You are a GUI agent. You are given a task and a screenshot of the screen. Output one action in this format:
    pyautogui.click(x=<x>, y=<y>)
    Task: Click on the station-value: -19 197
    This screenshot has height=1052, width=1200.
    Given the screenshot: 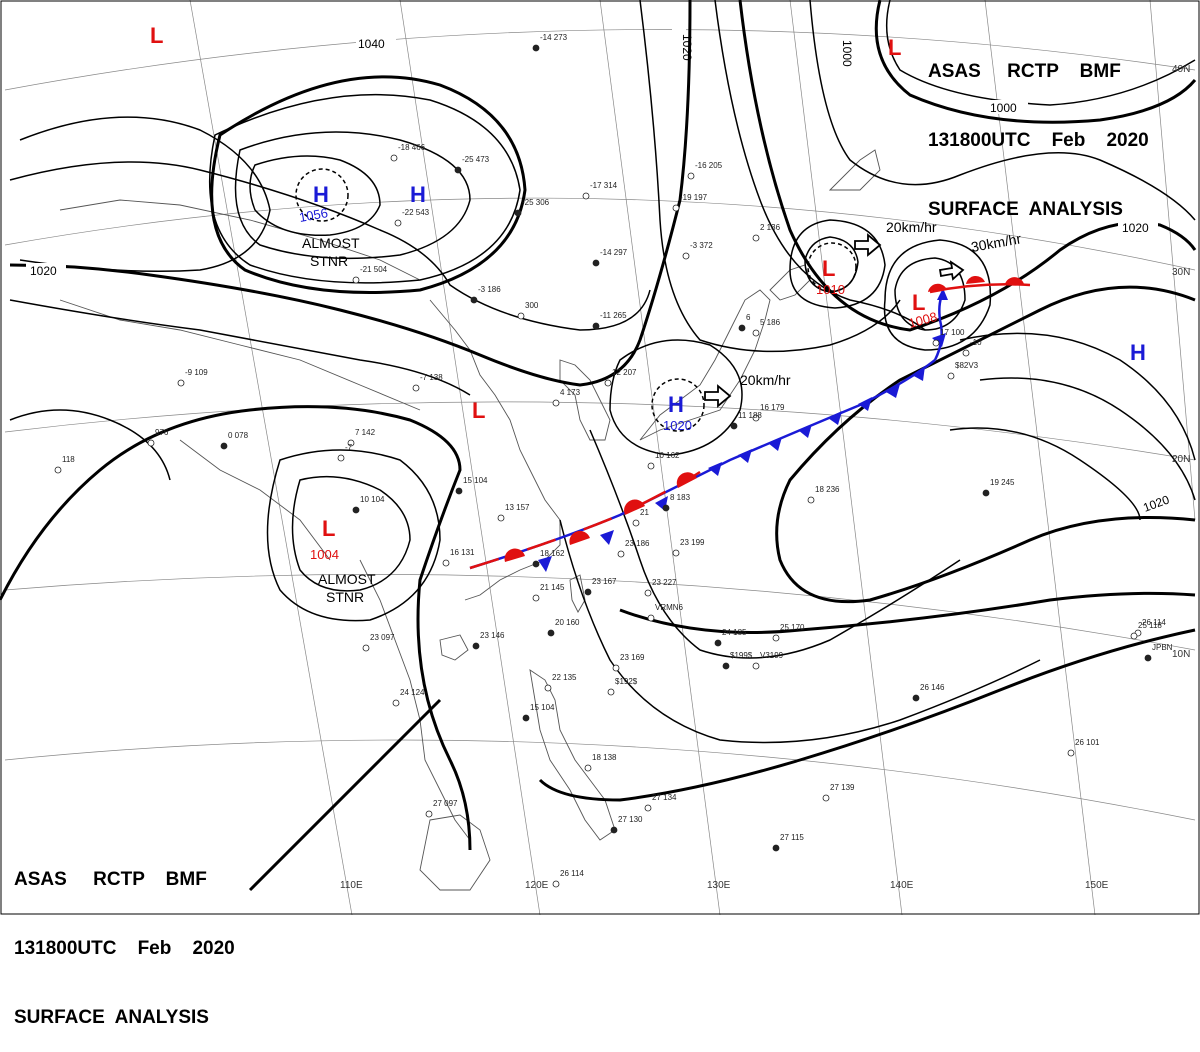 What is the action you would take?
    pyautogui.click(x=694, y=197)
    